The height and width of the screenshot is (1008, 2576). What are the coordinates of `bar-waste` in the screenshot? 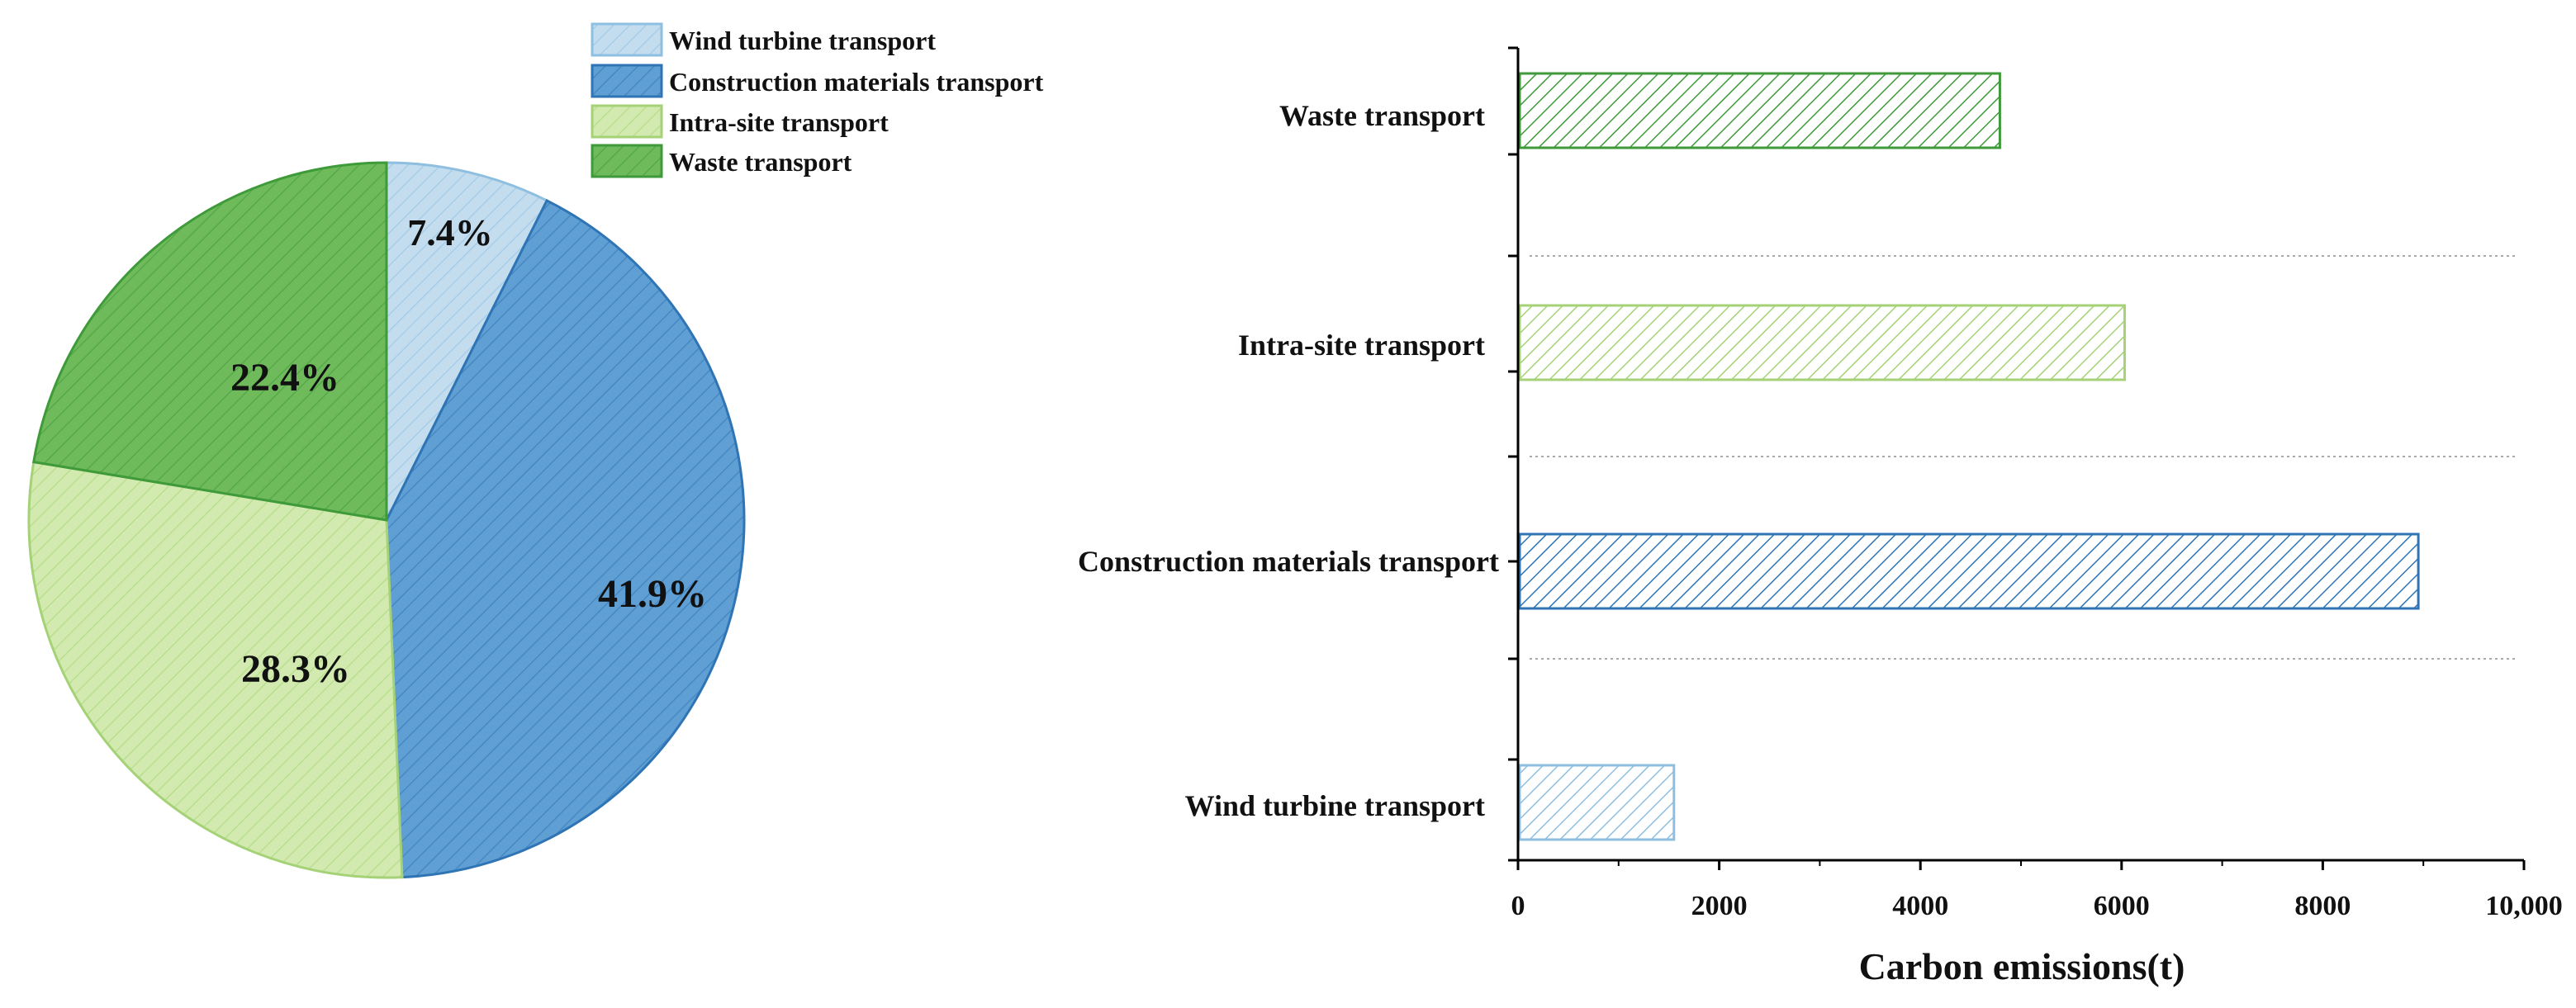 It's located at (1760, 110).